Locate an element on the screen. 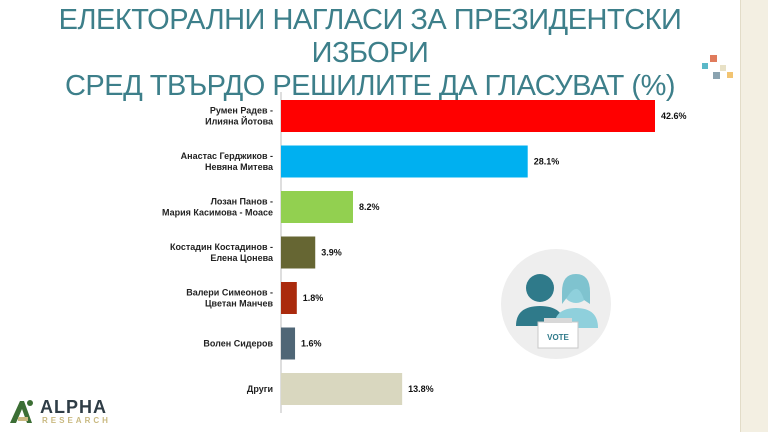 The width and height of the screenshot is (768, 432). category-label-5: Волен Сидеров is located at coordinates (238, 344).